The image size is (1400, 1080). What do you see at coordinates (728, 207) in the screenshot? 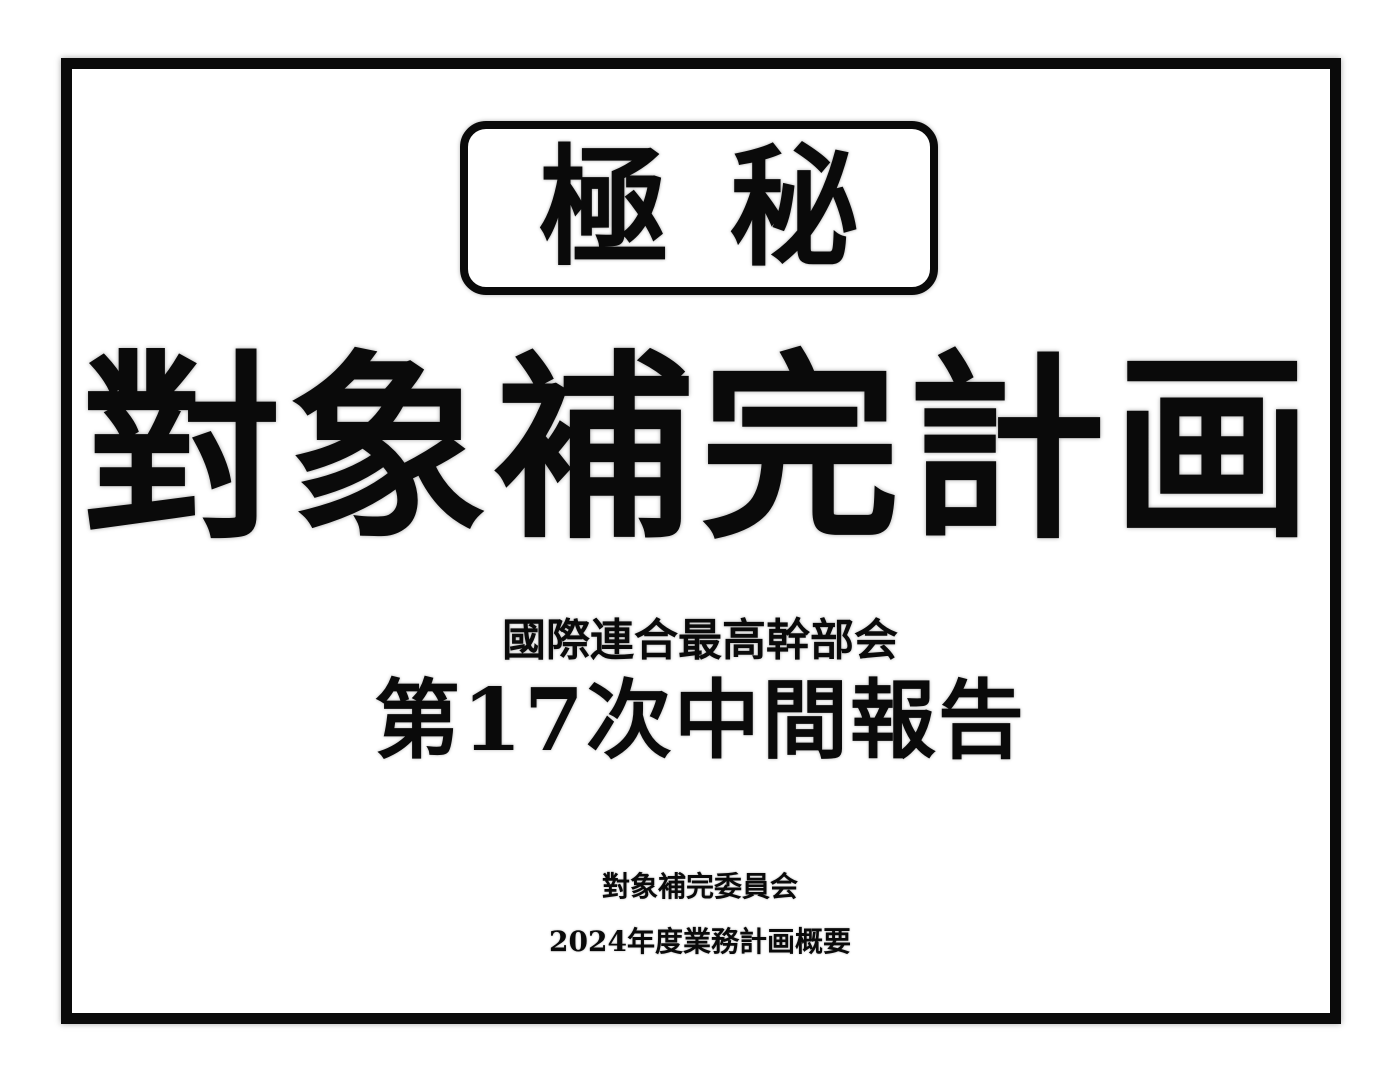
I see `stamp-label: 極秘` at bounding box center [728, 207].